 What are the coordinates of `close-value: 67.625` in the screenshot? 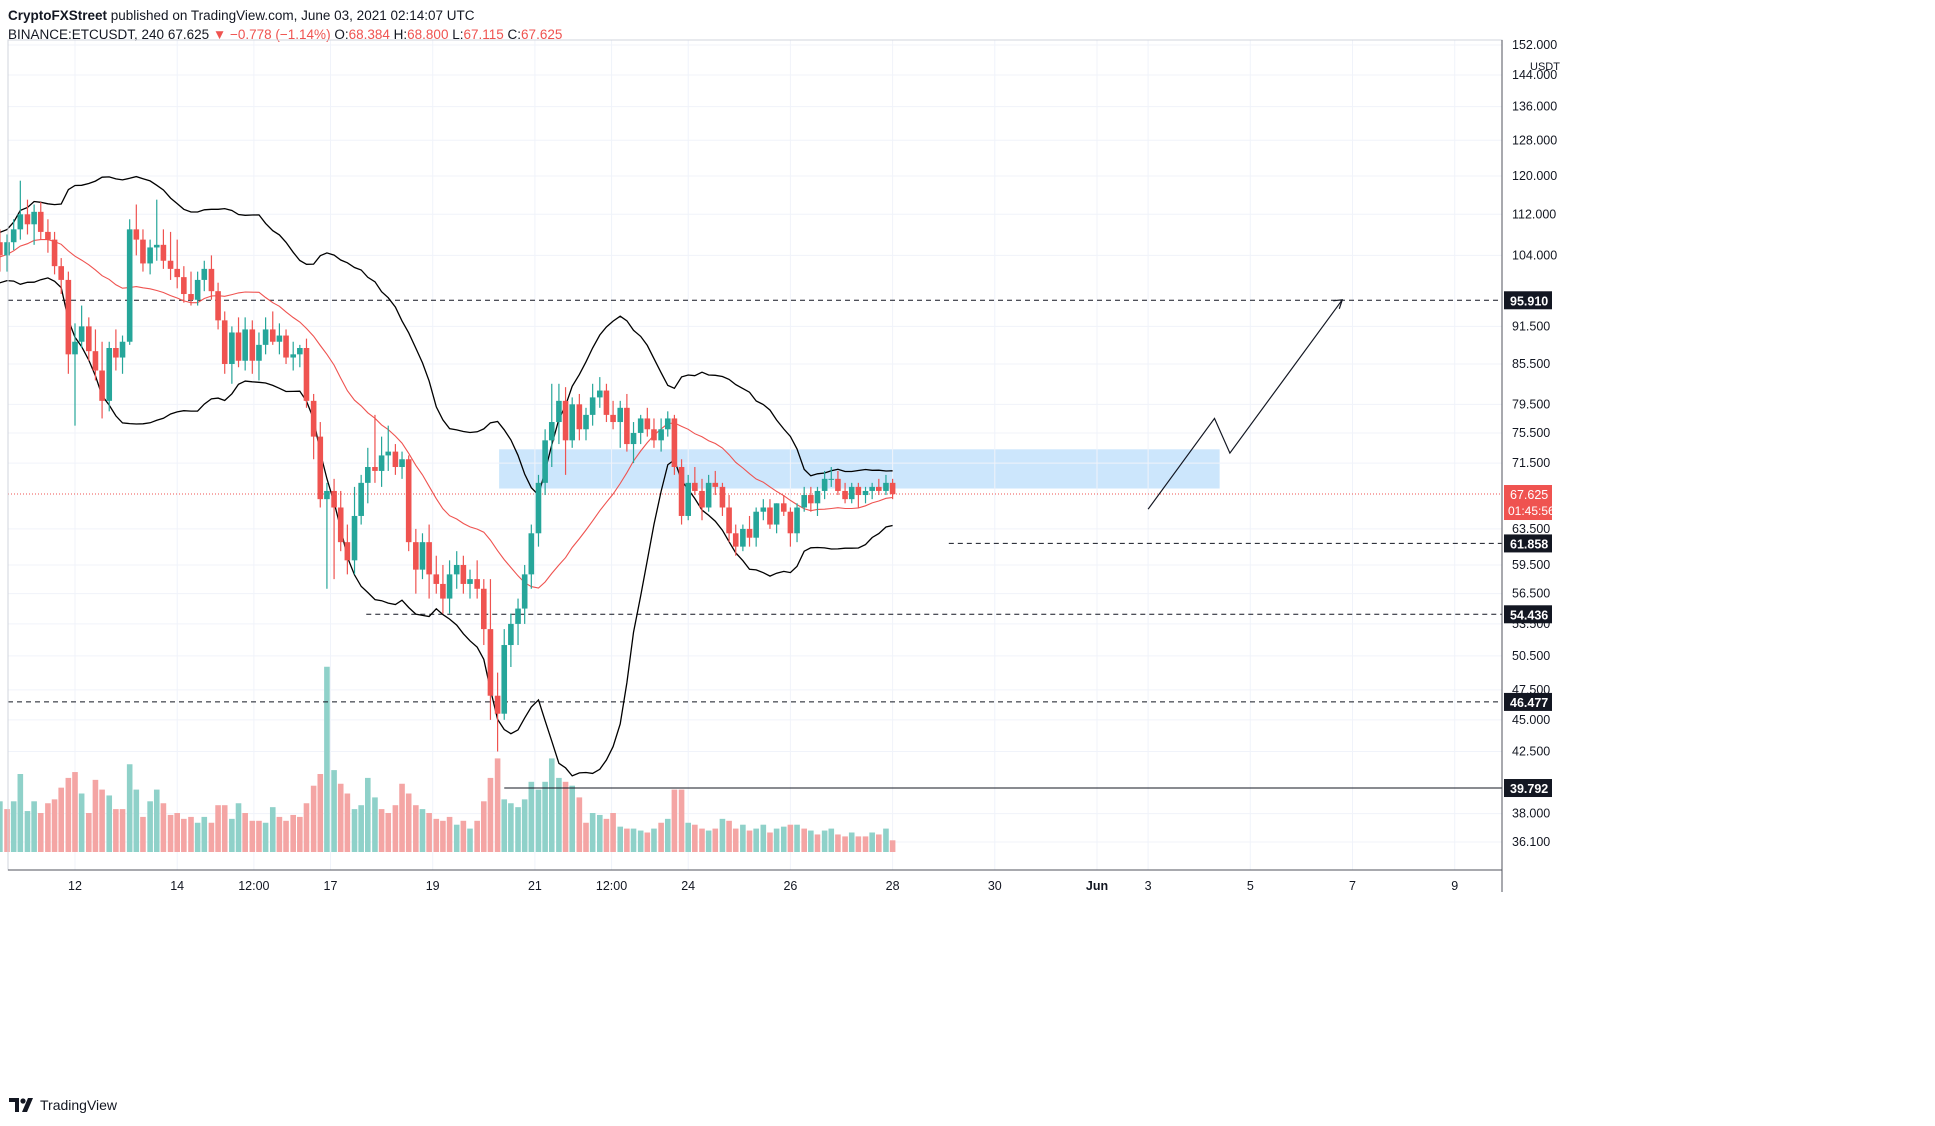 It's located at (542, 34).